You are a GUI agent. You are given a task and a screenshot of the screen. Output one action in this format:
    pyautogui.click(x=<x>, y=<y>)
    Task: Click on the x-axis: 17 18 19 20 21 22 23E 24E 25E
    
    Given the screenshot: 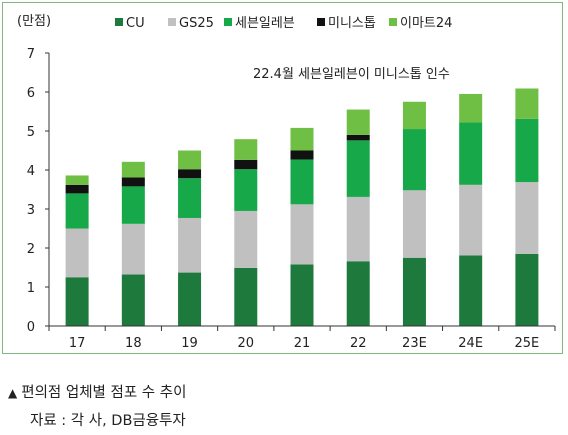 What is the action you would take?
    pyautogui.click(x=302, y=338)
    